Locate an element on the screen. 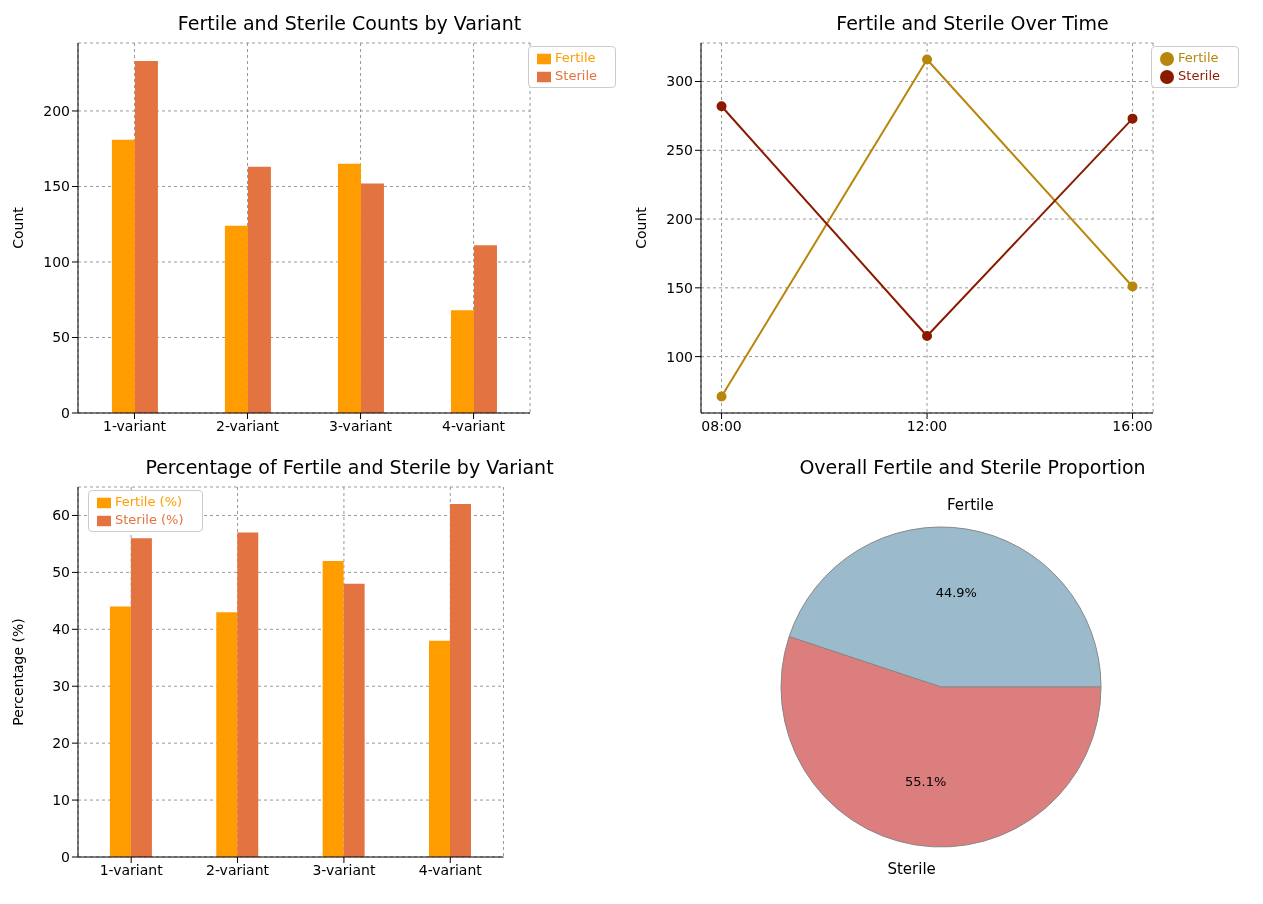  y-tick-label: 250 is located at coordinates (679, 150).